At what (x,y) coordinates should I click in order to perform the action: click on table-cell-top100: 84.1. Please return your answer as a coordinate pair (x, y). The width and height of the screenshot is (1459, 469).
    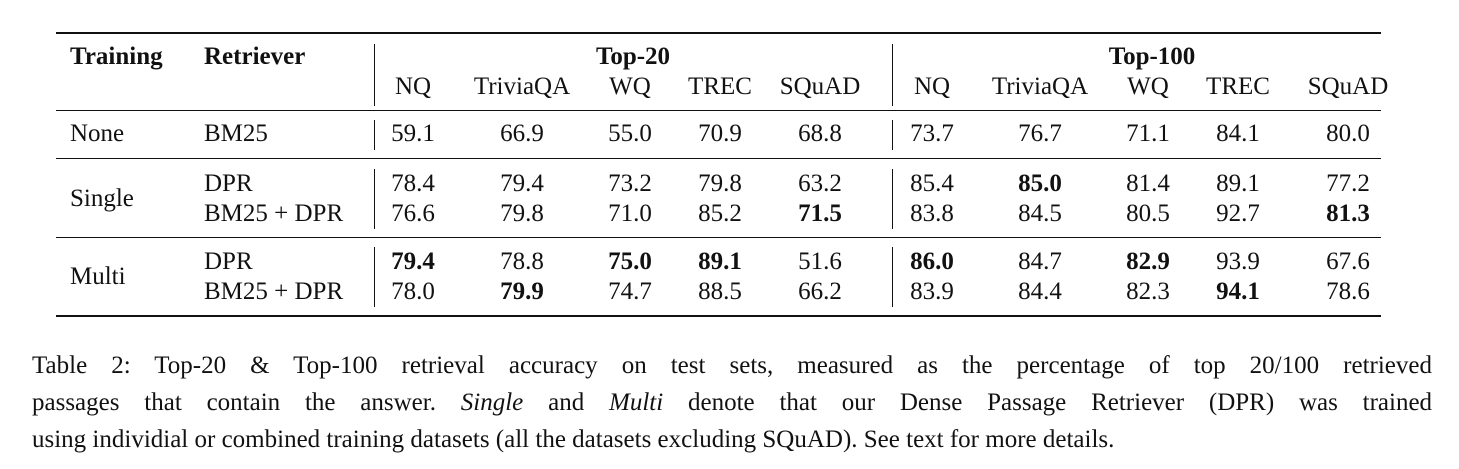
    Looking at the image, I should click on (1238, 133).